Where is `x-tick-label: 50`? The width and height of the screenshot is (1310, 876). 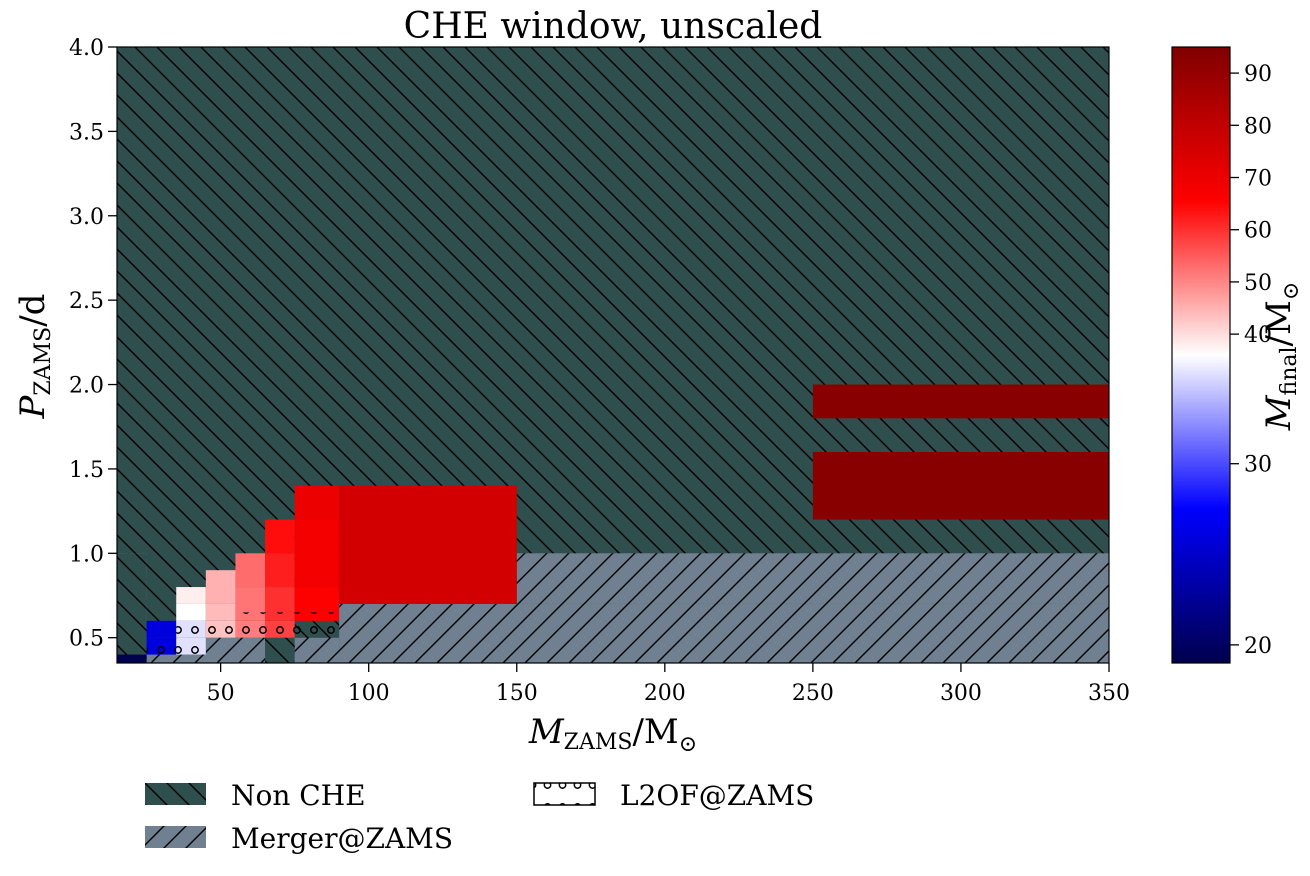
x-tick-label: 50 is located at coordinates (221, 693).